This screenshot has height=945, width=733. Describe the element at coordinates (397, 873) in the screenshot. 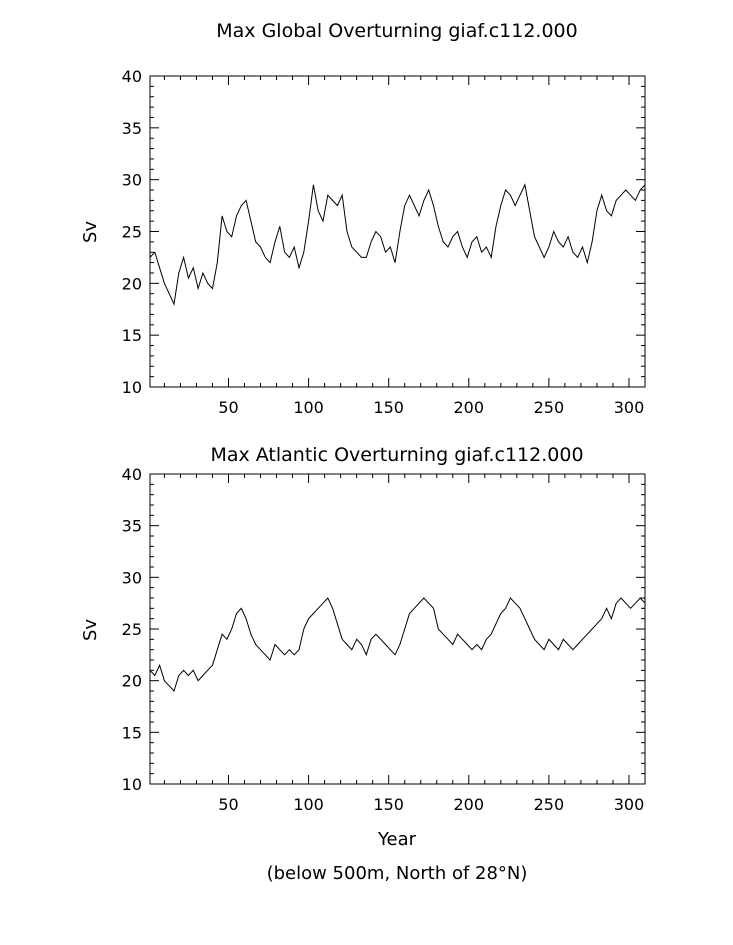

I see `footnote: (below 500m, North of 28°N)` at that location.